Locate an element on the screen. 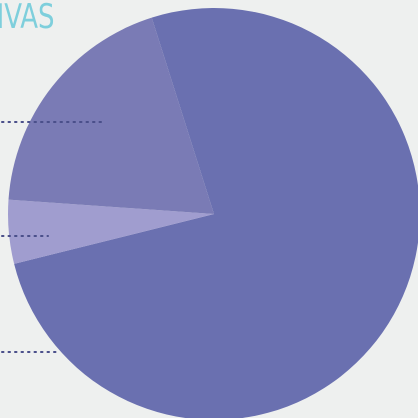  chart-title: IVAS is located at coordinates (27, 18).